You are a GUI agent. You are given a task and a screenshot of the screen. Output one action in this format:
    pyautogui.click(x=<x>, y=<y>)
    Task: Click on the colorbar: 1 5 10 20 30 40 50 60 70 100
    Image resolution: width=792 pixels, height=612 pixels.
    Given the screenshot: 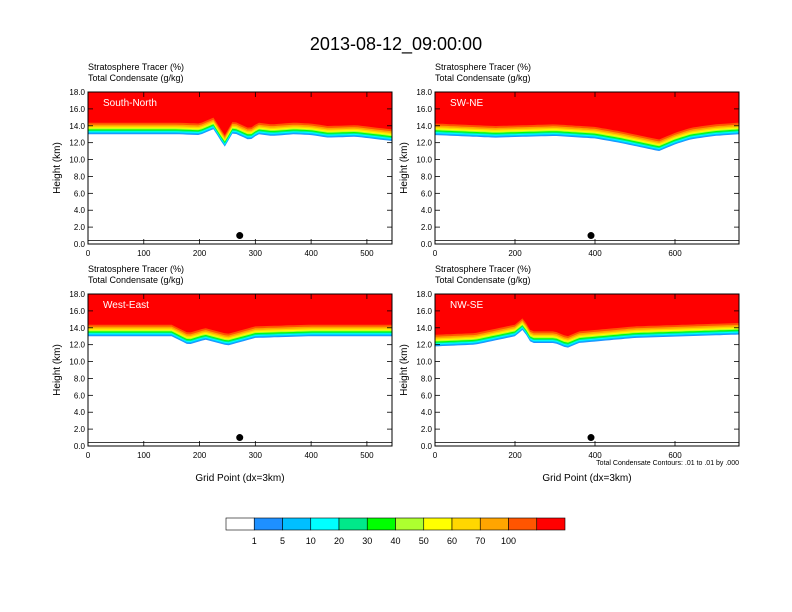 What is the action you would take?
    pyautogui.click(x=395, y=531)
    